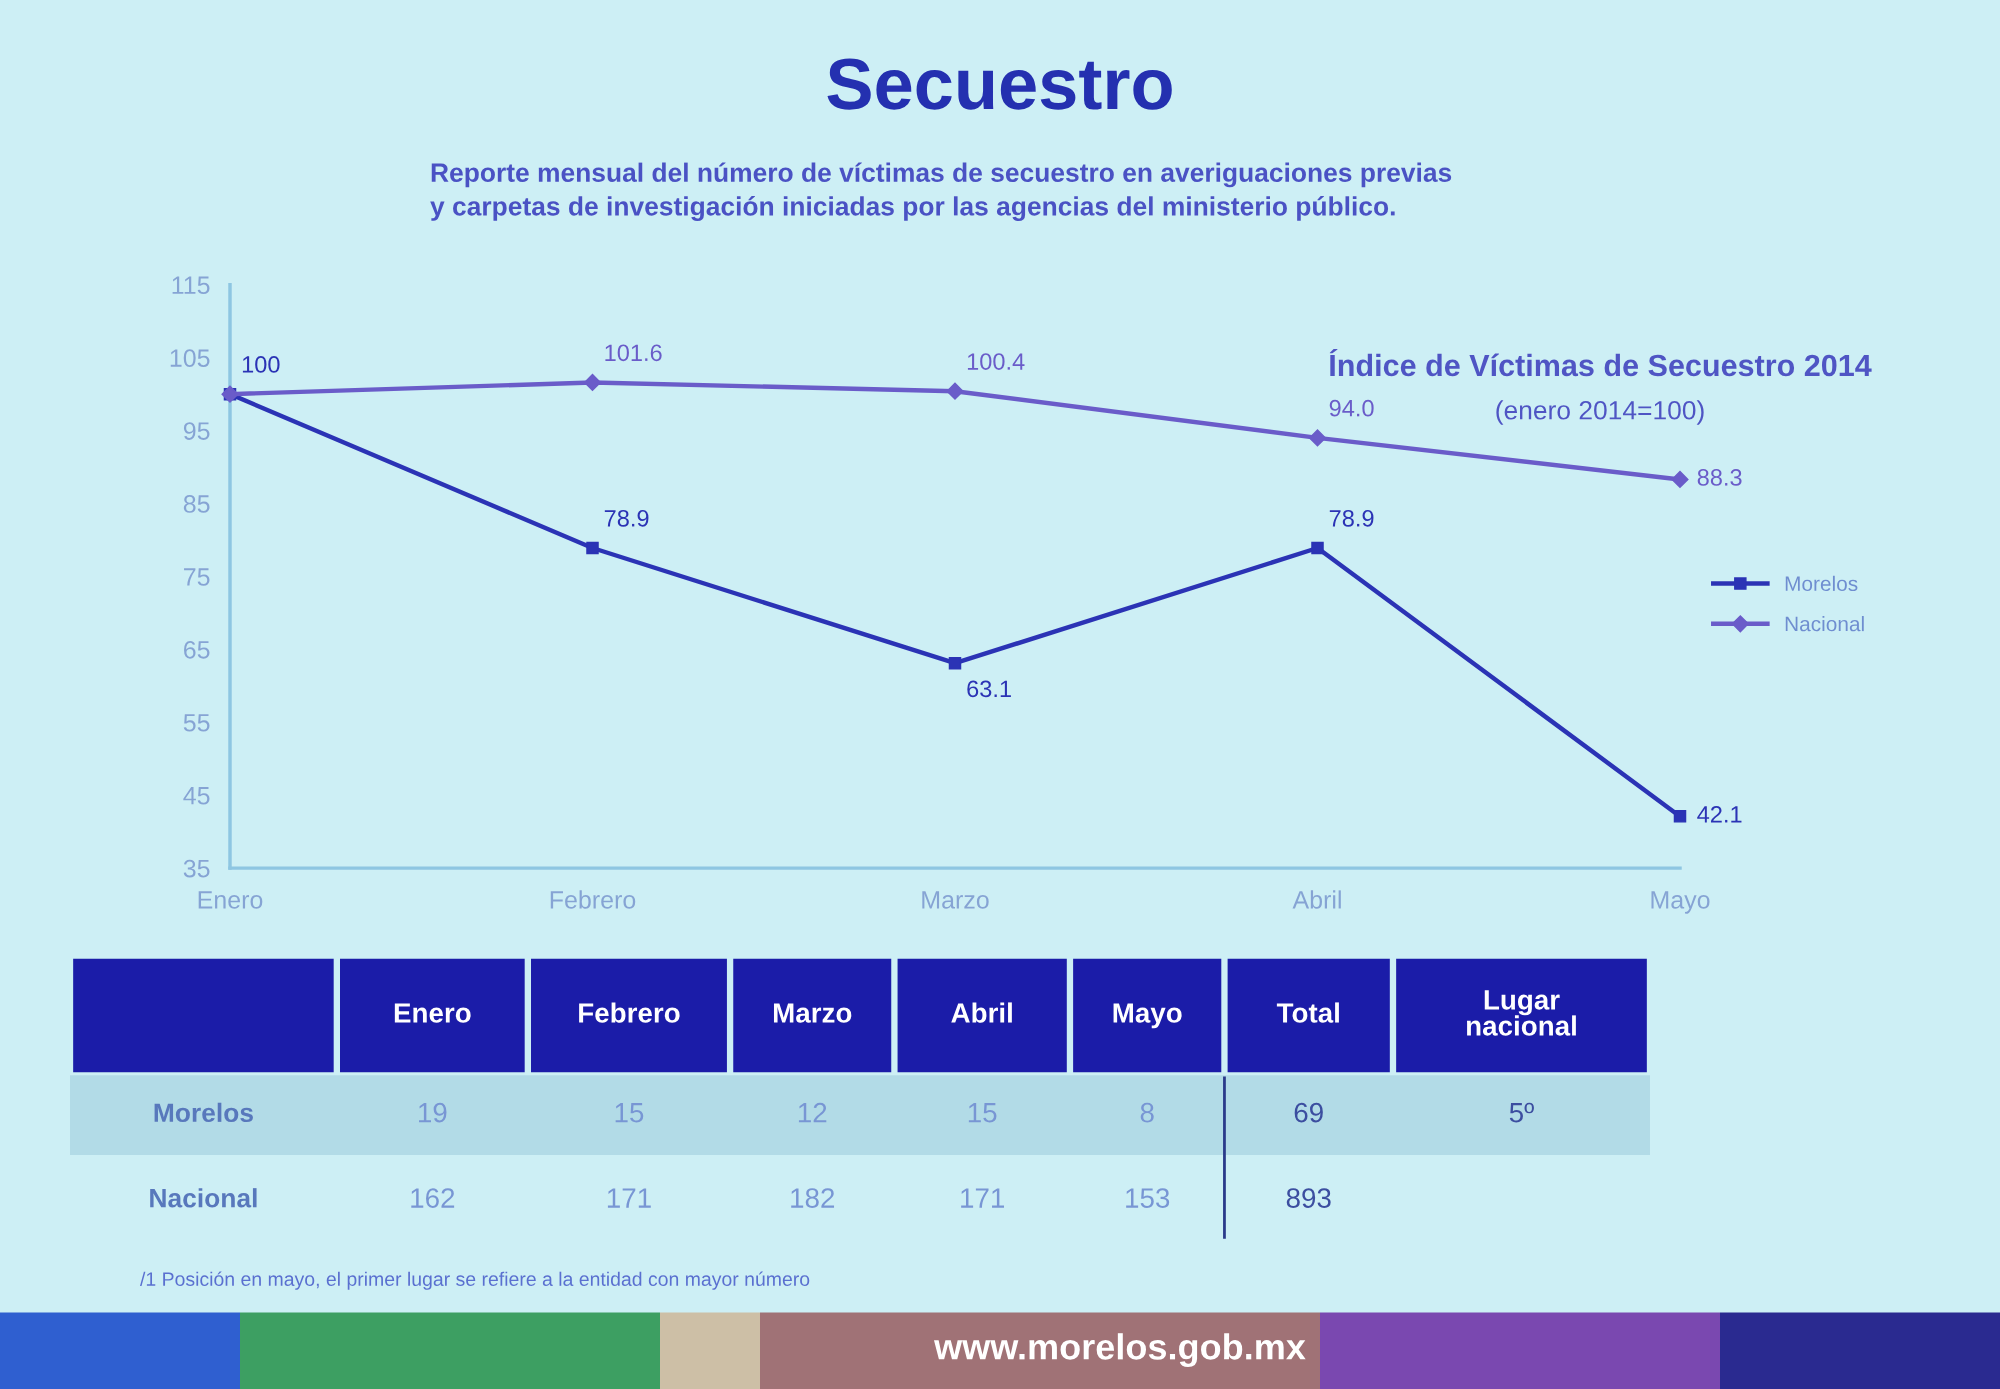  What do you see at coordinates (633, 353) in the screenshot?
I see `data-label: 101.6` at bounding box center [633, 353].